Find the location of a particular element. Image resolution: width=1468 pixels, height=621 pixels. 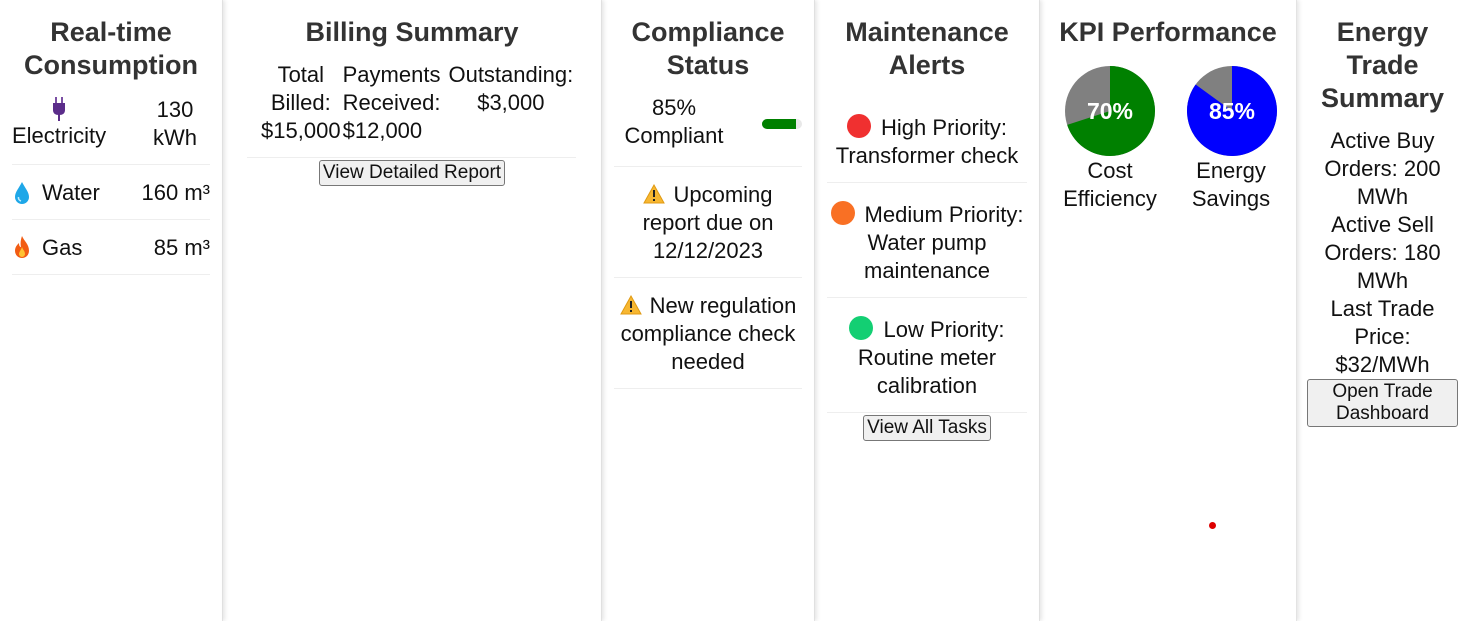

kpi-title: KPI Performance is located at coordinates (1168, 32).